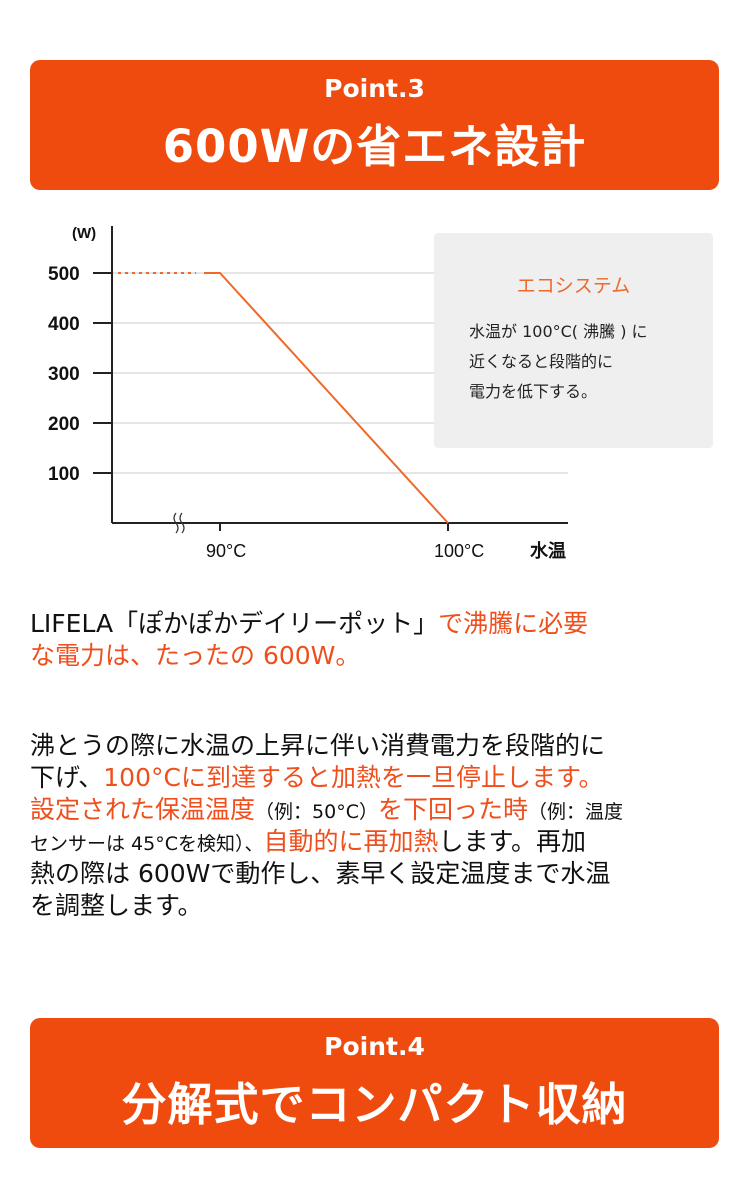 This screenshot has width=750, height=1179. Describe the element at coordinates (318, 745) in the screenshot. I see `text-span: 沸とうの際に水温の上昇に伴い消費電力を段階的に` at that location.